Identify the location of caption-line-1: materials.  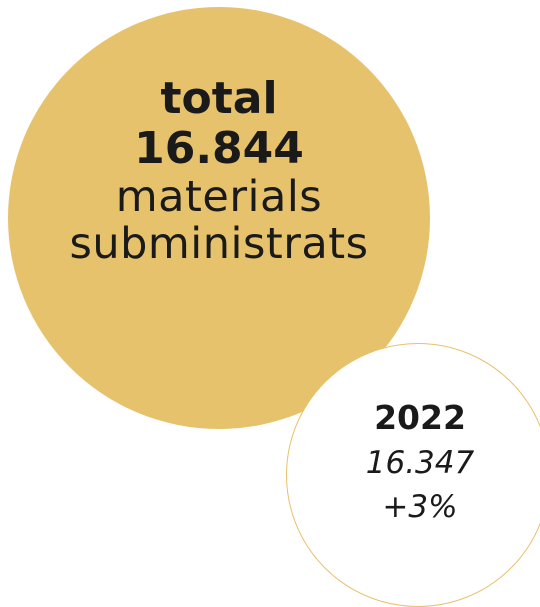
(219, 197).